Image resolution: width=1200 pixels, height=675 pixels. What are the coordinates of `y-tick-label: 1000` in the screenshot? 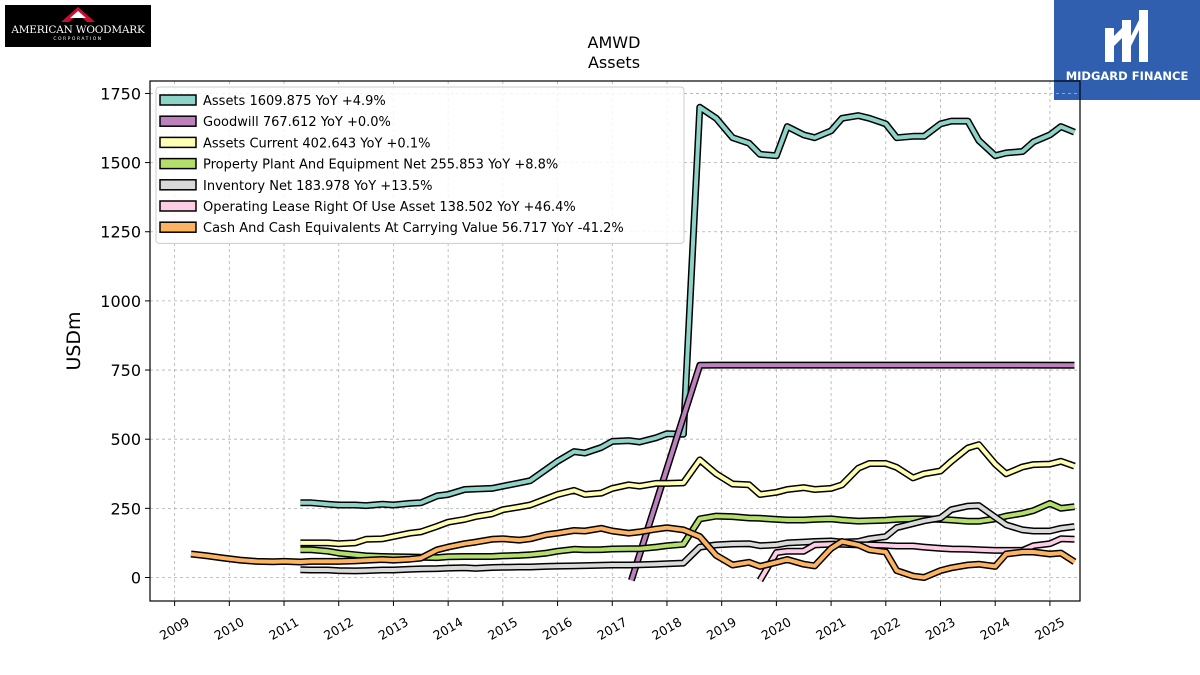 It's located at (120, 301).